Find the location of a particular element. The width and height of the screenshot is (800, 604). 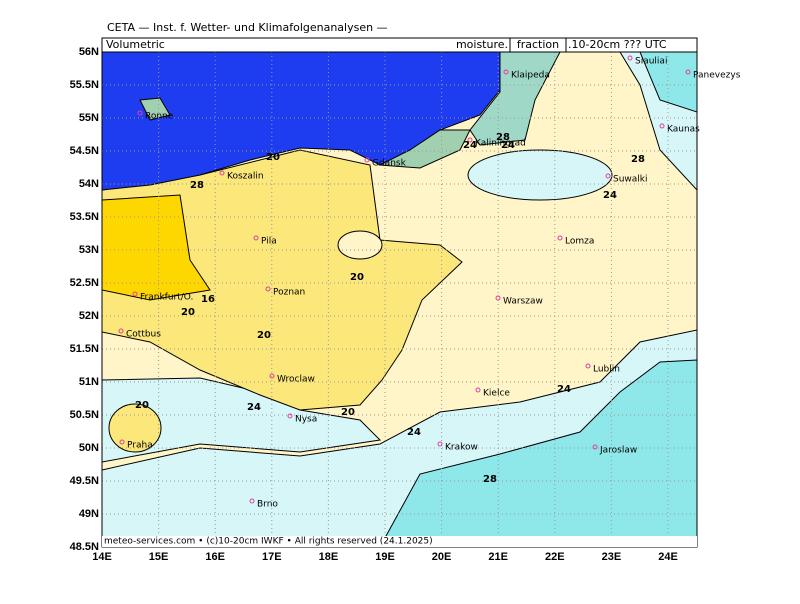

header-box is located at coordinates (538, 45).